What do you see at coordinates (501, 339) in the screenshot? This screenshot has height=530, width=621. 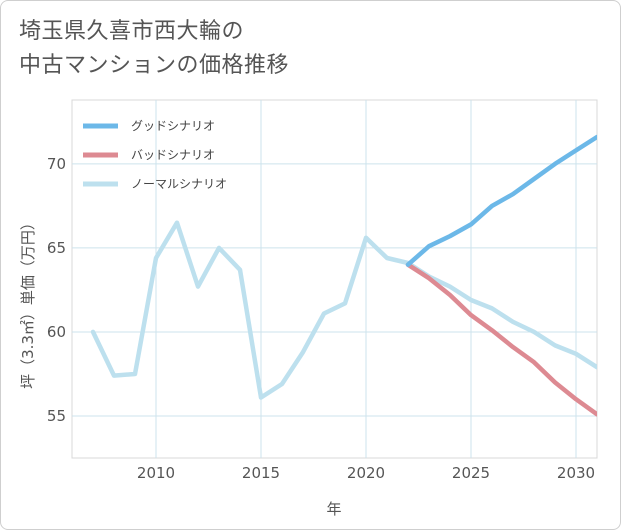 I see `series-line-bad` at bounding box center [501, 339].